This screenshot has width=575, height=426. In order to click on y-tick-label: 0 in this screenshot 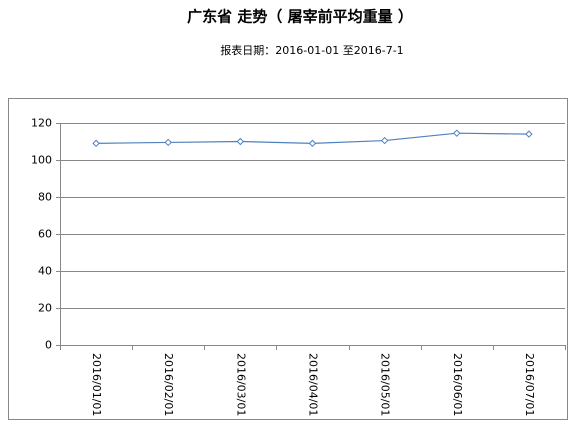, I will do `click(48, 345)`.